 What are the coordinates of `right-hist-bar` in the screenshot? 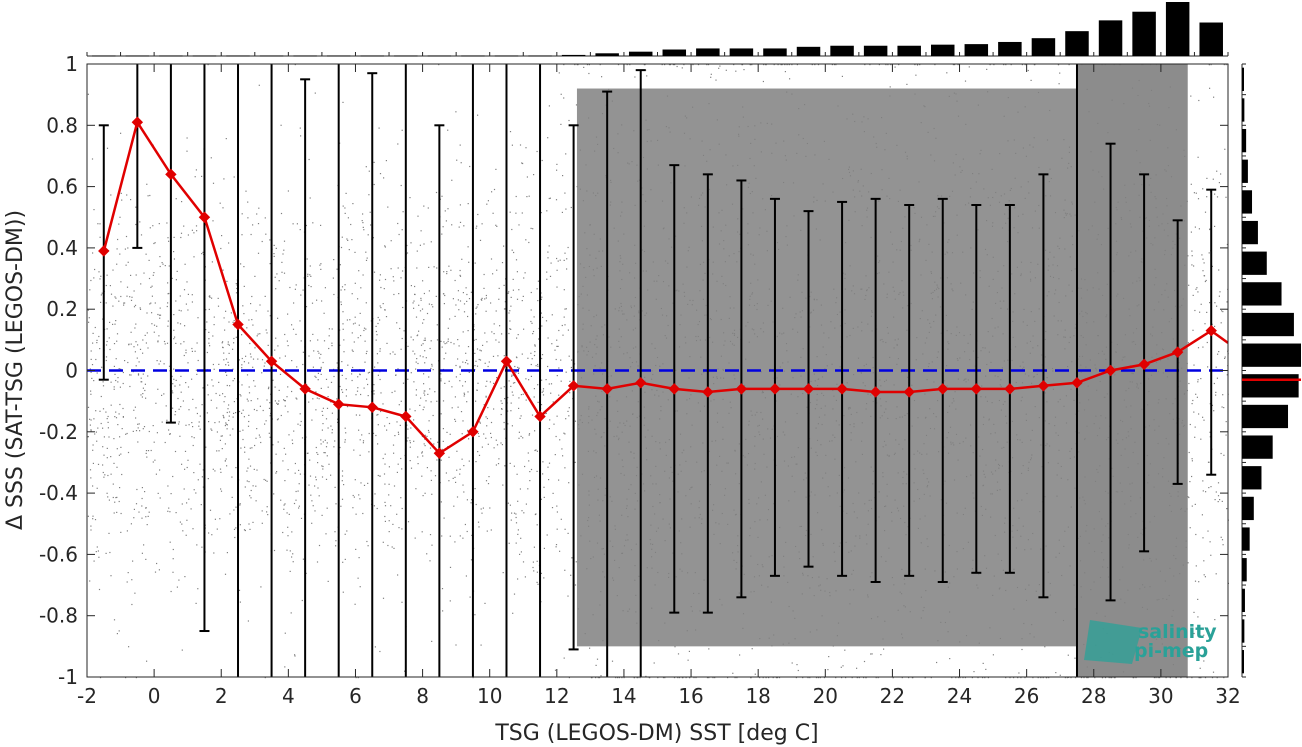 It's located at (1243, 631).